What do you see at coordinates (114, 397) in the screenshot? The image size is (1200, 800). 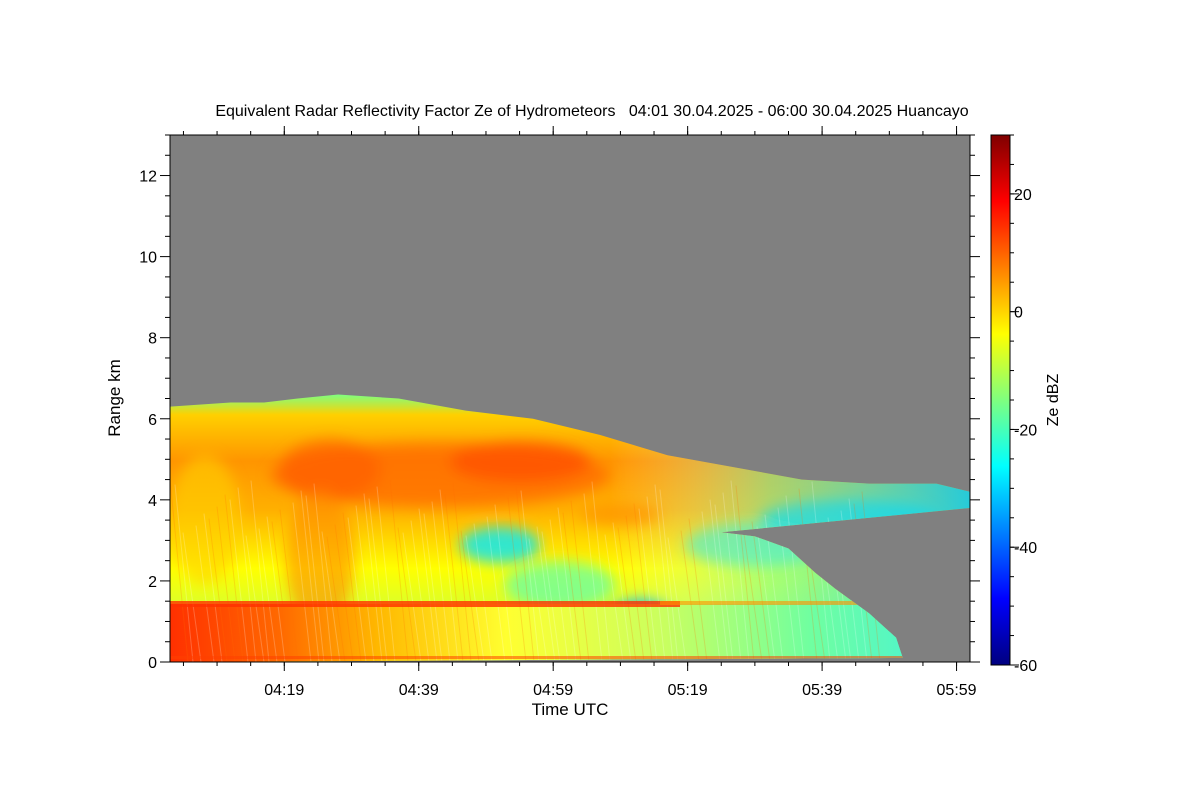 I see `y-axis-label: Range km` at bounding box center [114, 397].